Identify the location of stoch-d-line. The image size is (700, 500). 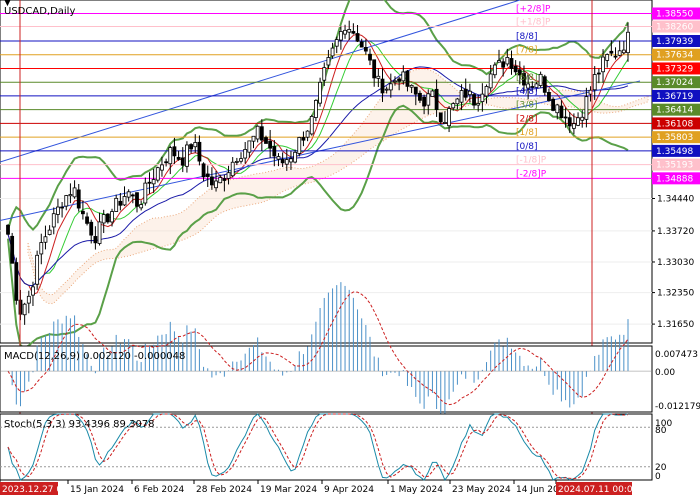
(318, 446).